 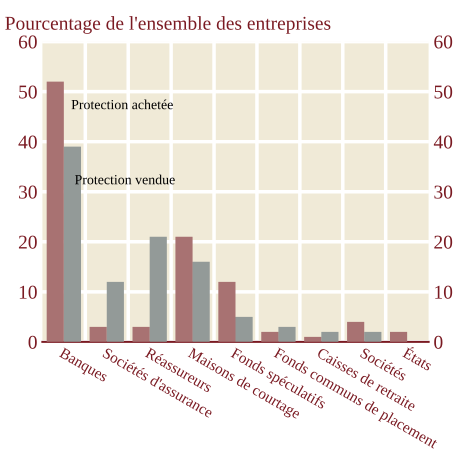 I want to click on y-tick-label: 10, so click(x=28, y=292).